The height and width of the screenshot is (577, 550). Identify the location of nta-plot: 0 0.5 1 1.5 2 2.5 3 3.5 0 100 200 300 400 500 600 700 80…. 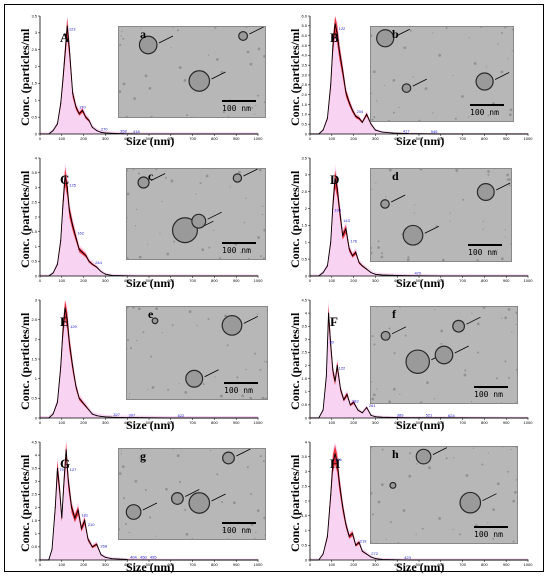
(417, 219).